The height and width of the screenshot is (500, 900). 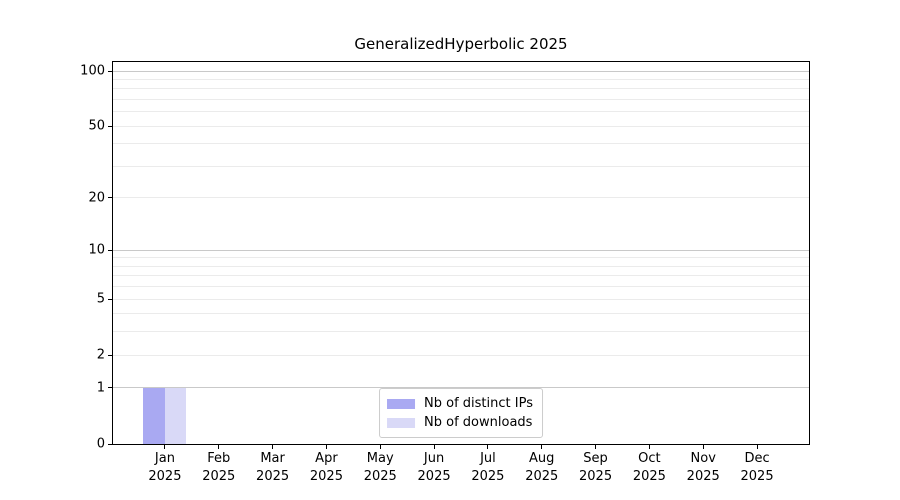 I want to click on x-tick-month-aug: Aug, so click(x=542, y=458).